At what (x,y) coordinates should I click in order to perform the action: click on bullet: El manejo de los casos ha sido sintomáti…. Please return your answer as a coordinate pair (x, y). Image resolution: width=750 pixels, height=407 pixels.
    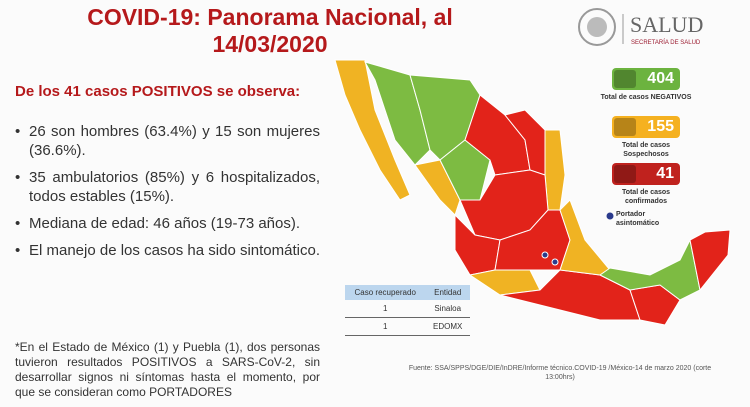
    Looking at the image, I should click on (167, 250).